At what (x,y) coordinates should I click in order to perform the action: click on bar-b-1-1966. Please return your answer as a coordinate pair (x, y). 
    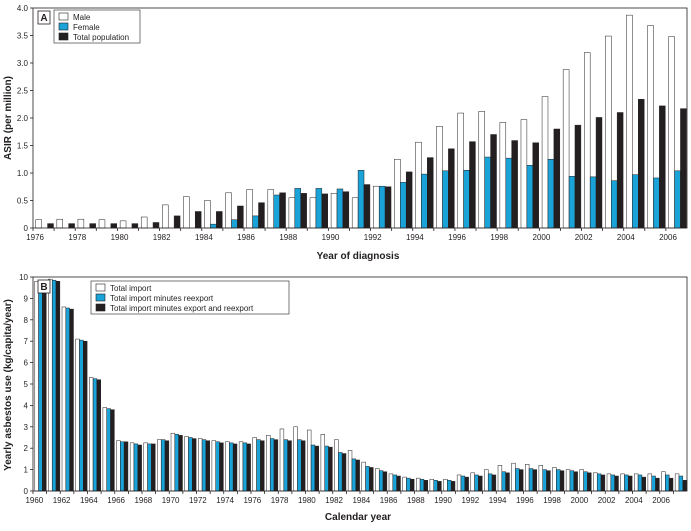
    Looking at the image, I should click on (122, 466).